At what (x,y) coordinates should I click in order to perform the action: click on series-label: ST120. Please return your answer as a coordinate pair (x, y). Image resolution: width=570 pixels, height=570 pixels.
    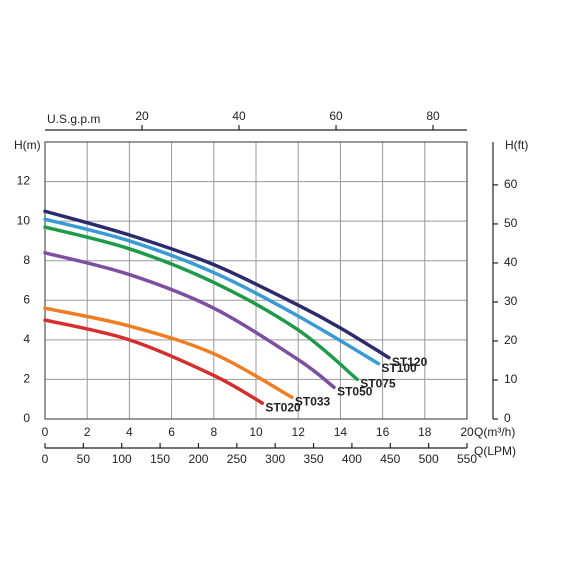
    Looking at the image, I should click on (410, 362).